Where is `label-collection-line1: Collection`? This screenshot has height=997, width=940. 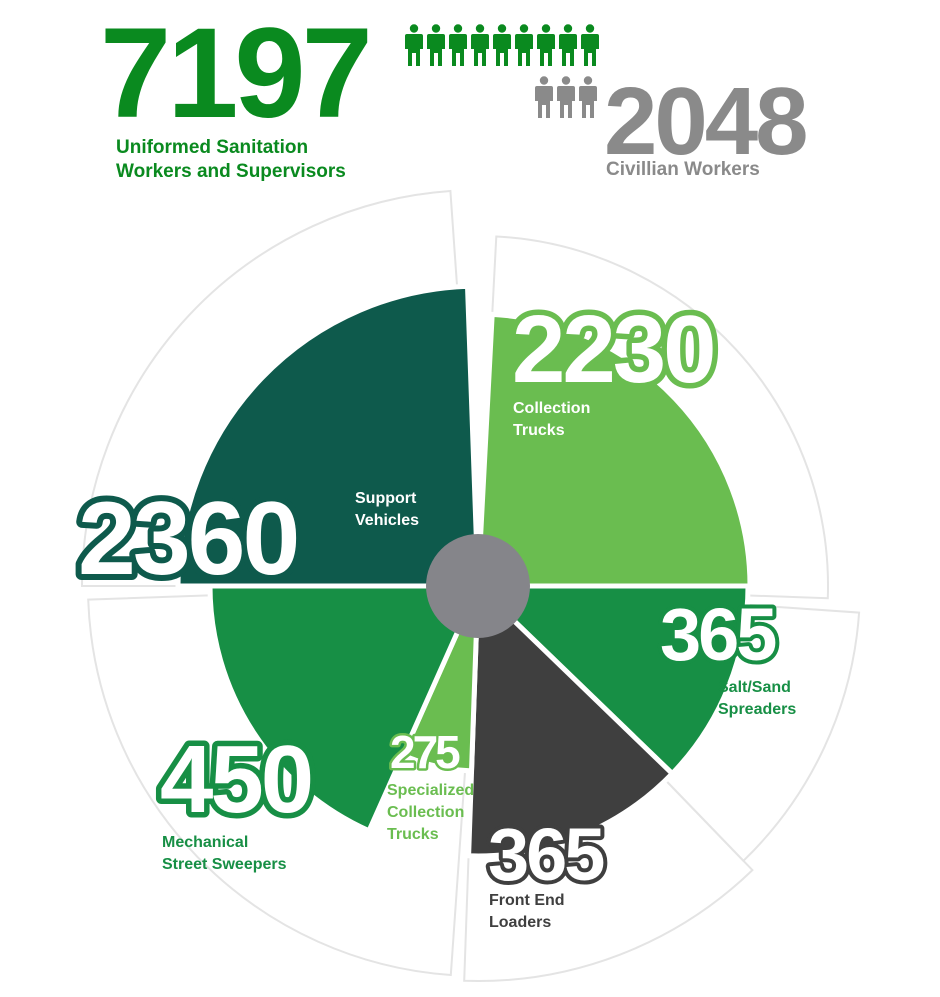 label-collection-line1: Collection is located at coordinates (552, 408).